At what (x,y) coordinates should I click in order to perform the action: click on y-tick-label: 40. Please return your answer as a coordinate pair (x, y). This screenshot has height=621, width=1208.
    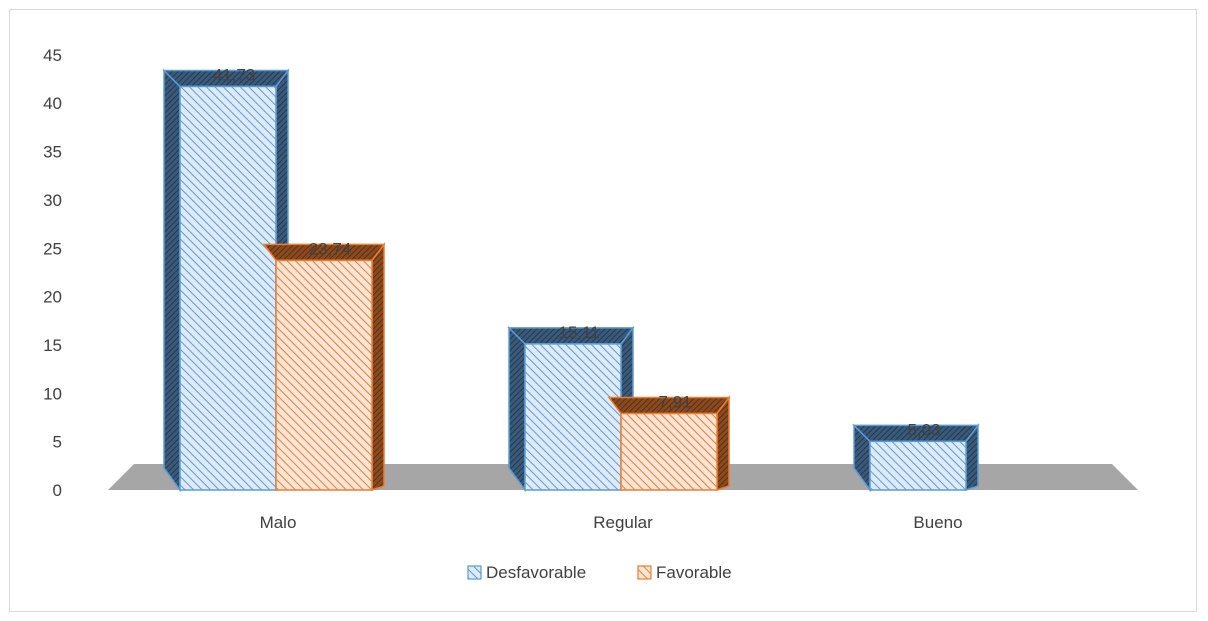
    Looking at the image, I should click on (52, 103).